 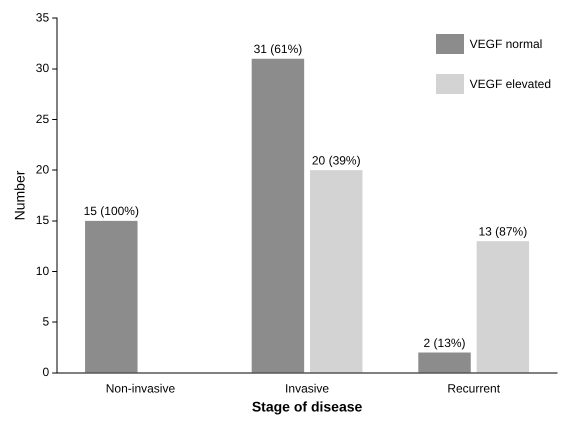 I want to click on x-tick-label: Recurrent, so click(x=474, y=388).